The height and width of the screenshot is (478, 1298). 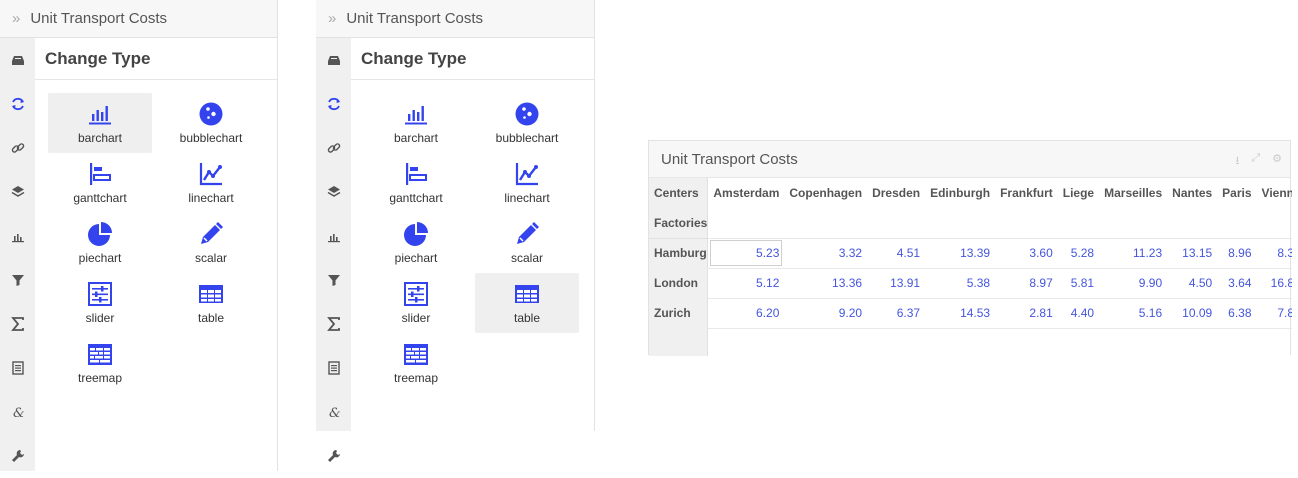 I want to click on table-cell: 5.38, so click(x=960, y=283).